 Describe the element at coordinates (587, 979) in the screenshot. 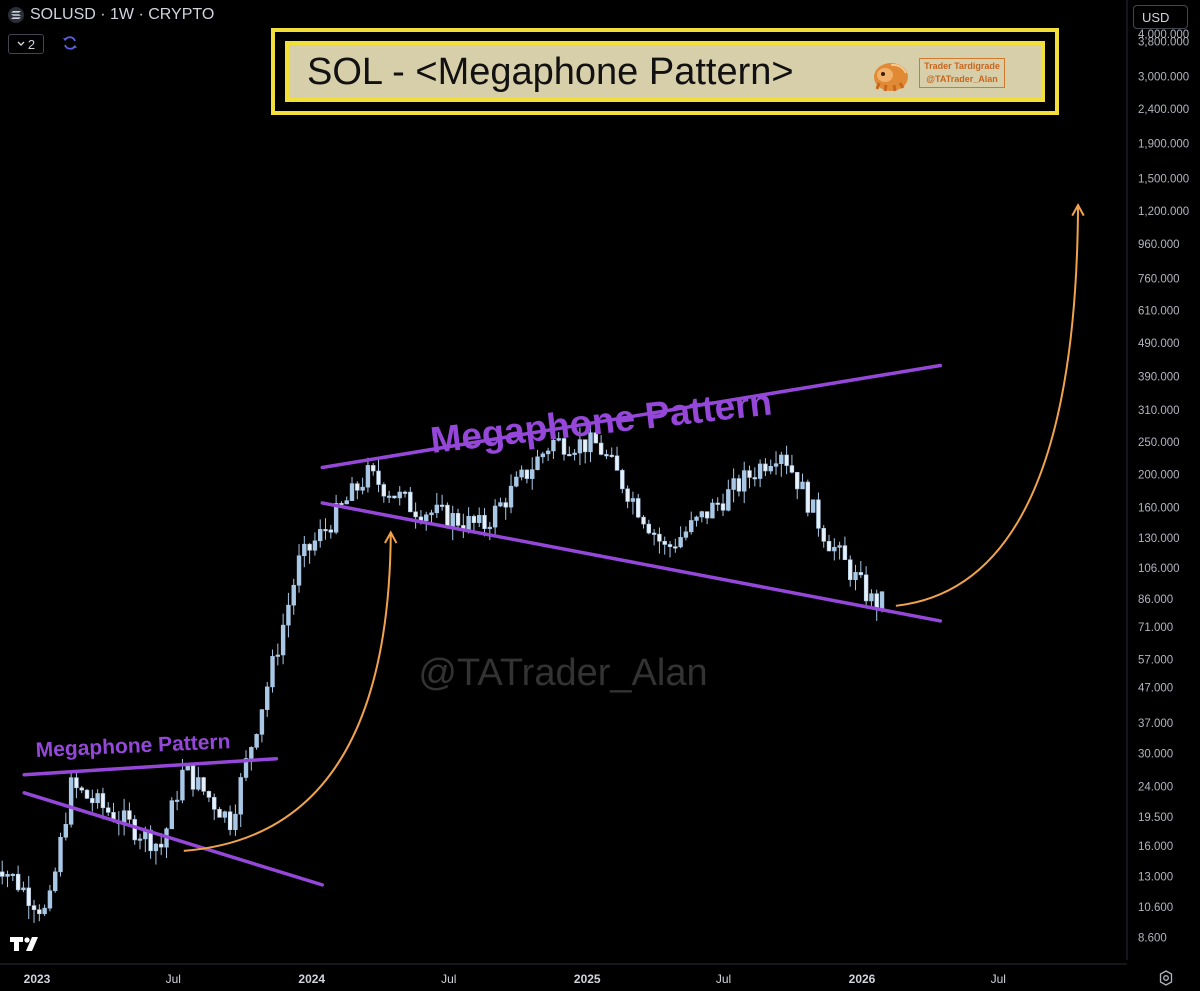

I see `time-tick-label: 2025` at that location.